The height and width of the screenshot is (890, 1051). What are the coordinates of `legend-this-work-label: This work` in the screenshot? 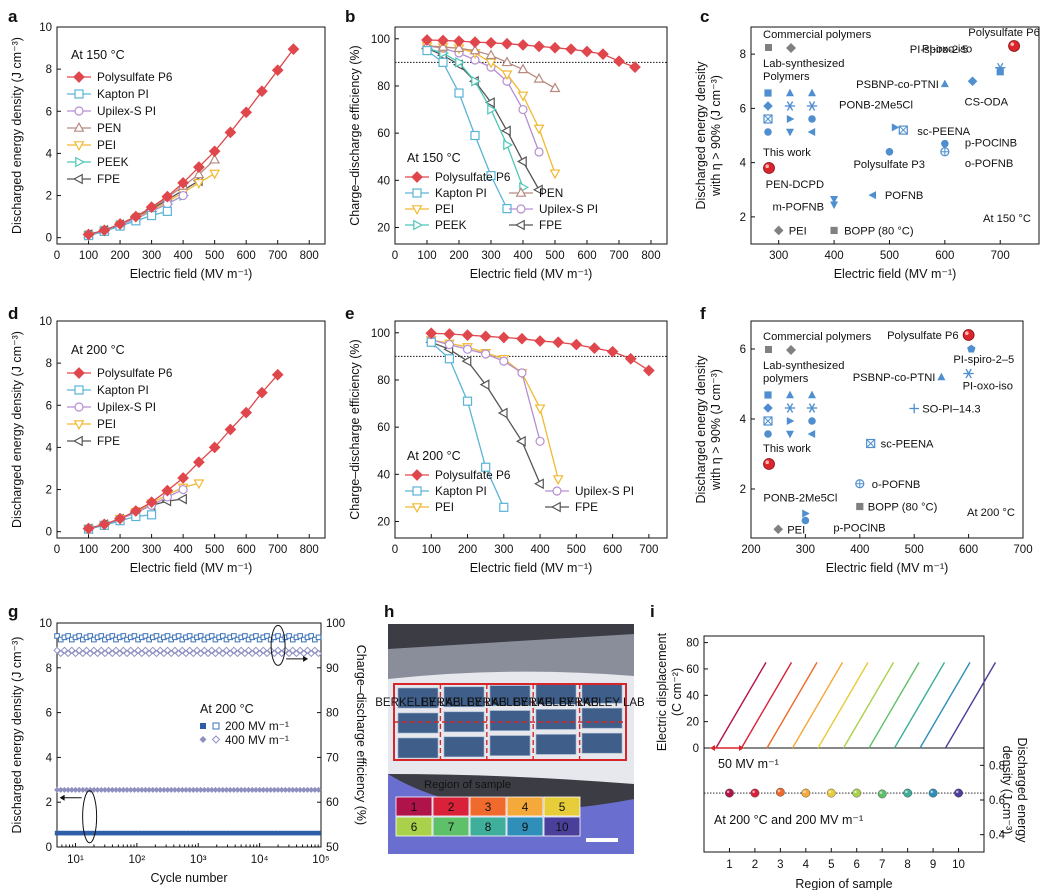 It's located at (787, 449).